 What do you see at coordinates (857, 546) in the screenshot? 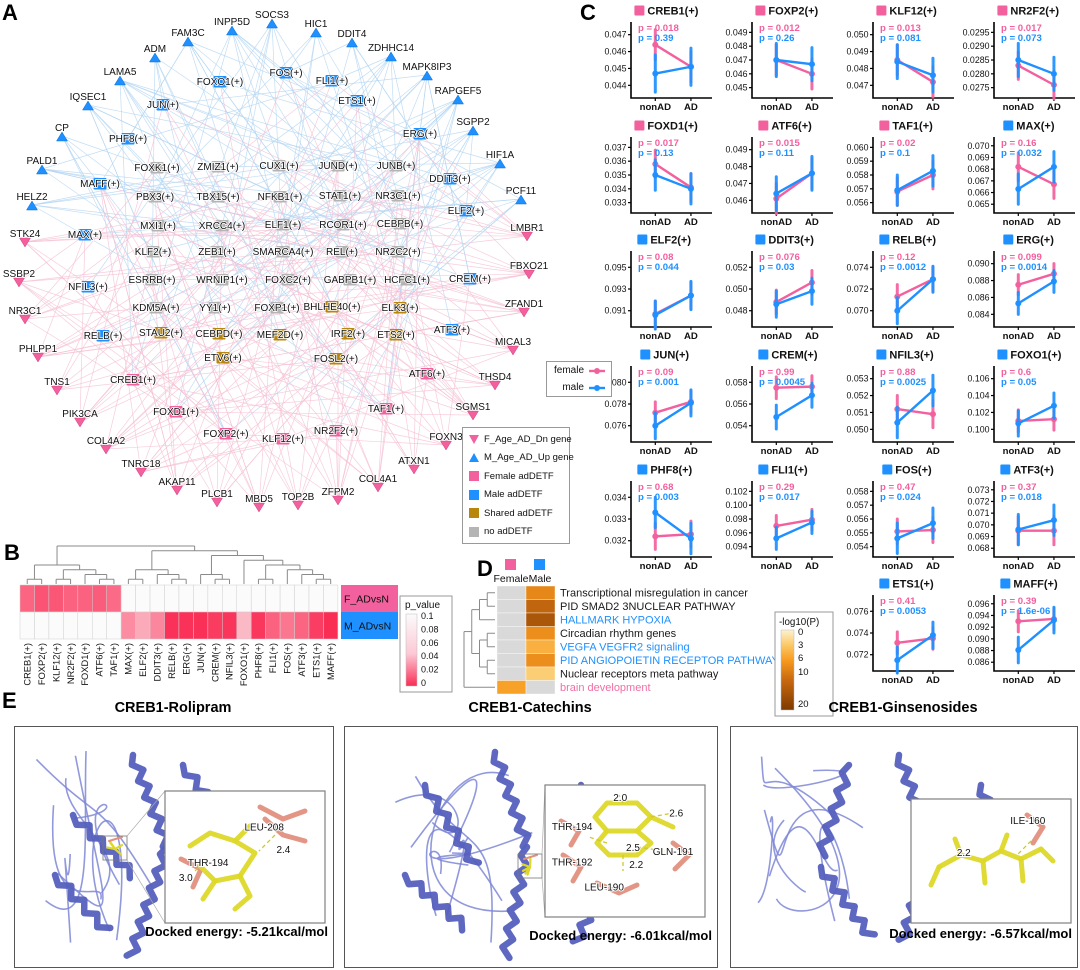
I see `y-tick-label: 0.054` at bounding box center [857, 546].